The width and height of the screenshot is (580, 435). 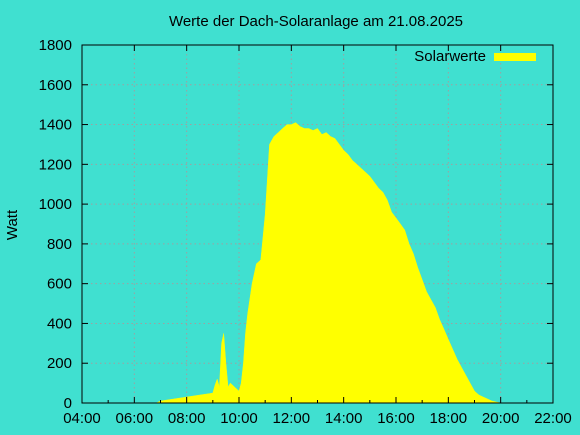 I want to click on y-tick-label: 1400, so click(x=55, y=125).